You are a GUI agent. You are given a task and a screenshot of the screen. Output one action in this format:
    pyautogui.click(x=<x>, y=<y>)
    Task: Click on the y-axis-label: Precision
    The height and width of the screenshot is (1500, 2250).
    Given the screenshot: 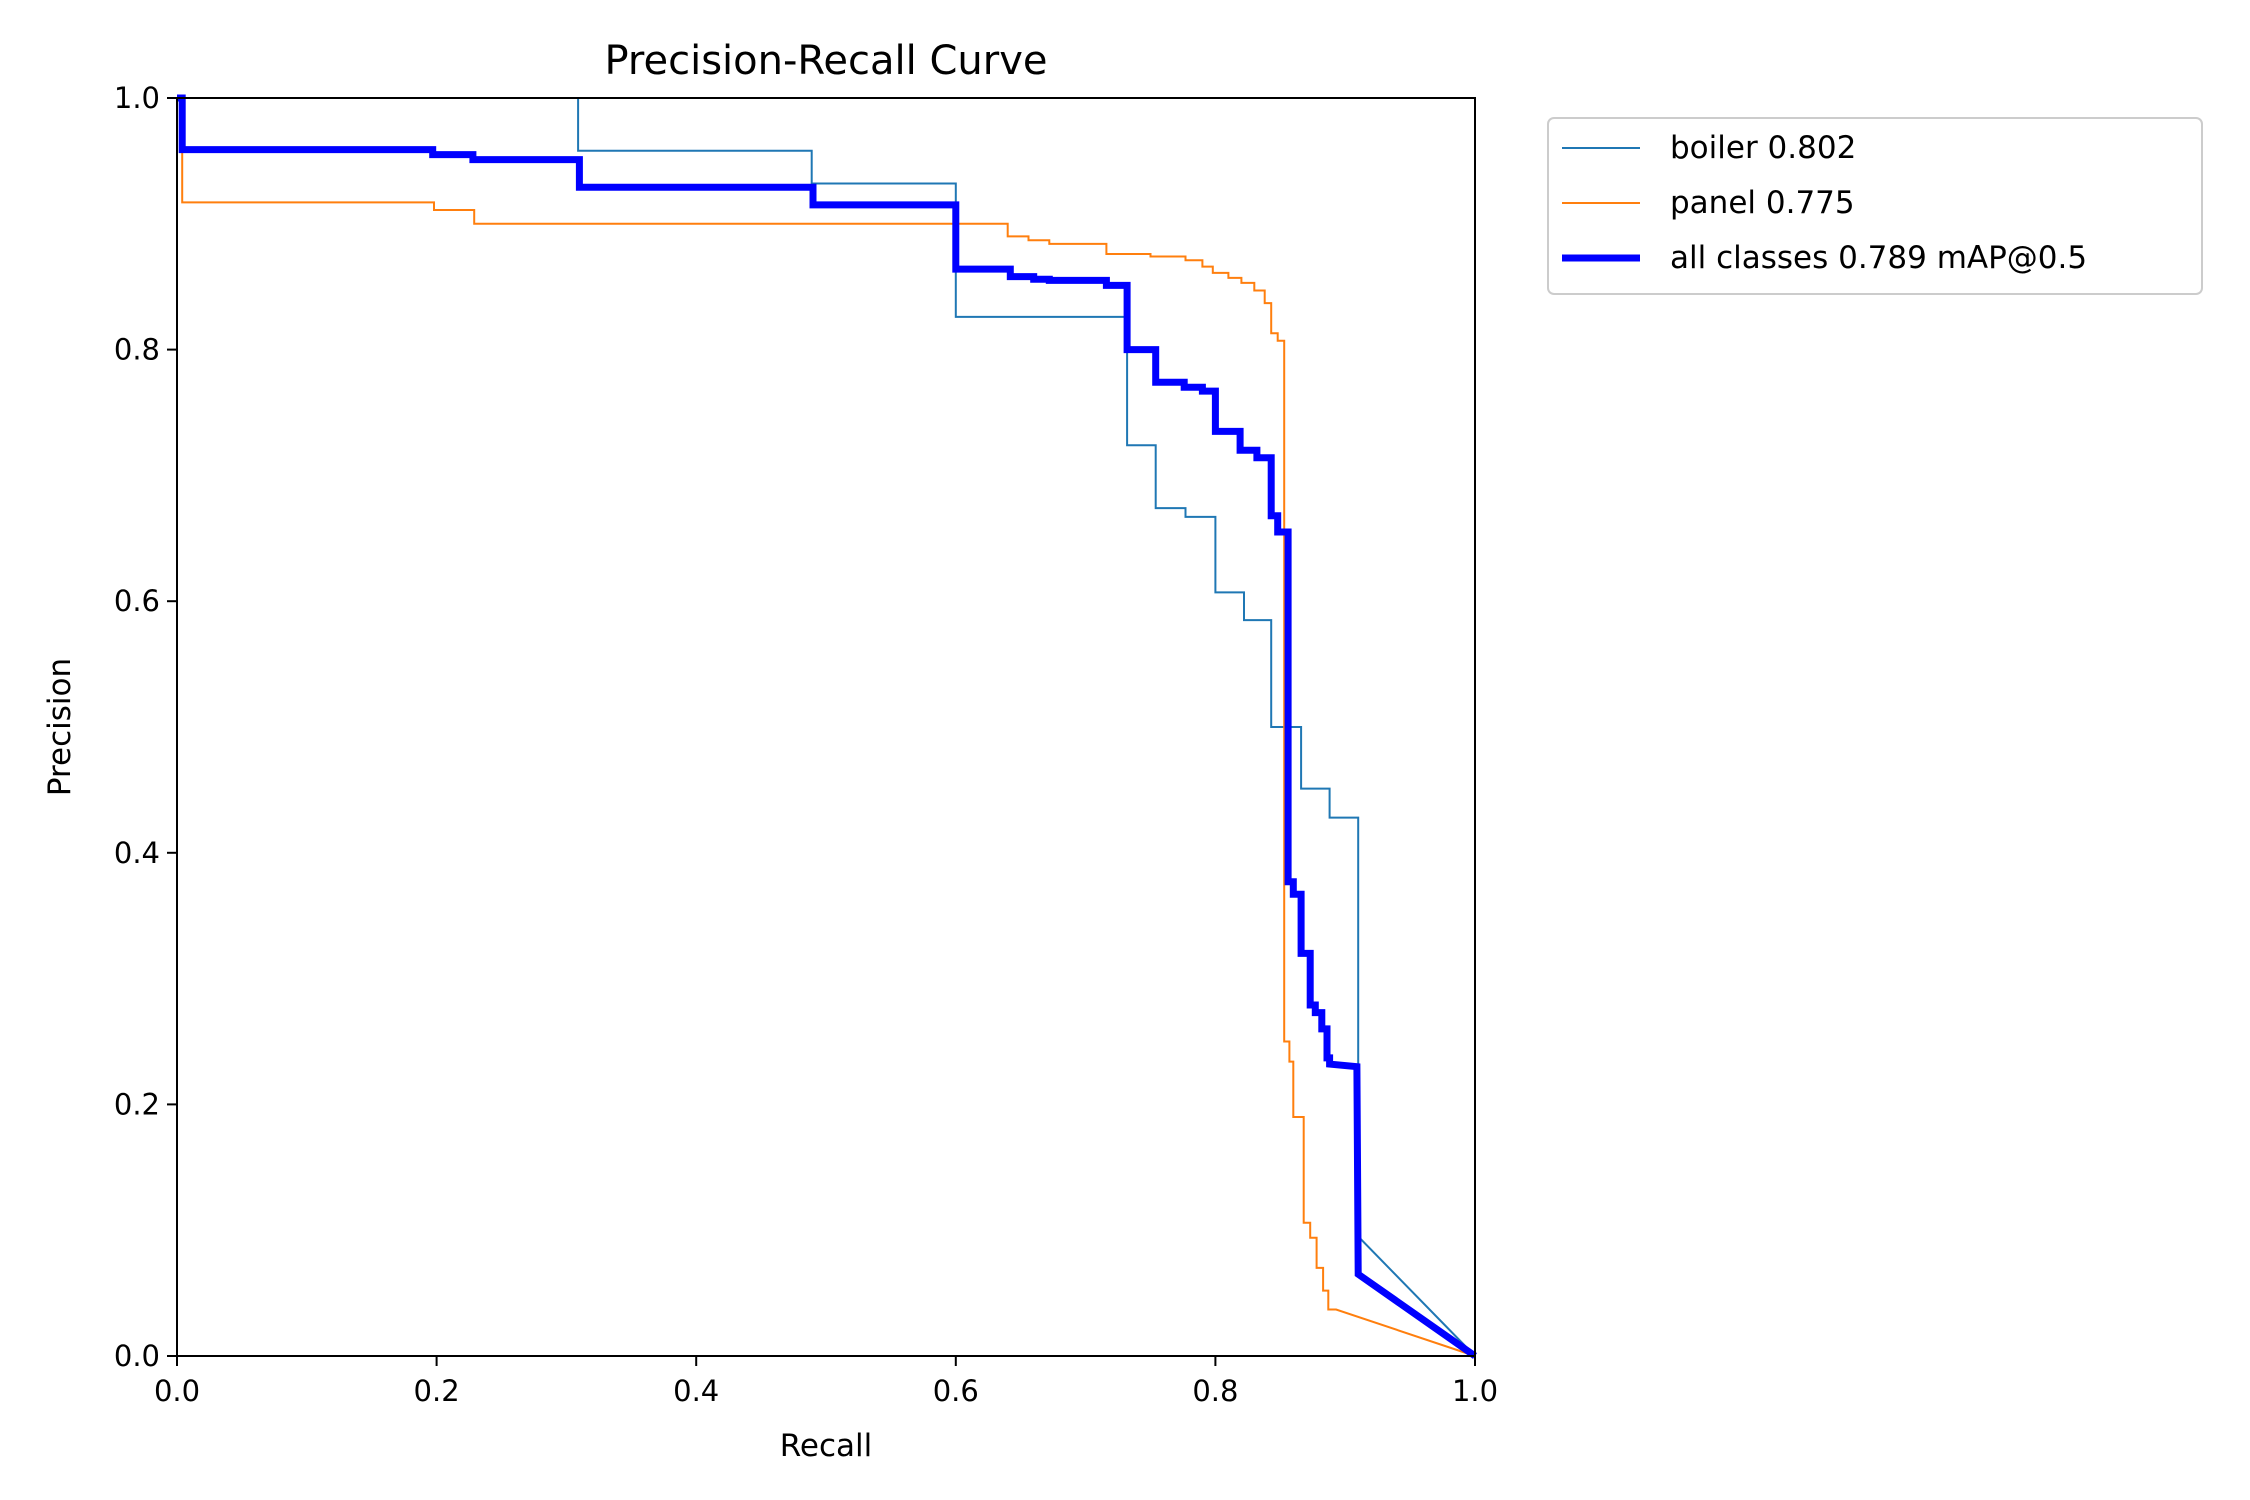 What is the action you would take?
    pyautogui.click(x=60, y=727)
    